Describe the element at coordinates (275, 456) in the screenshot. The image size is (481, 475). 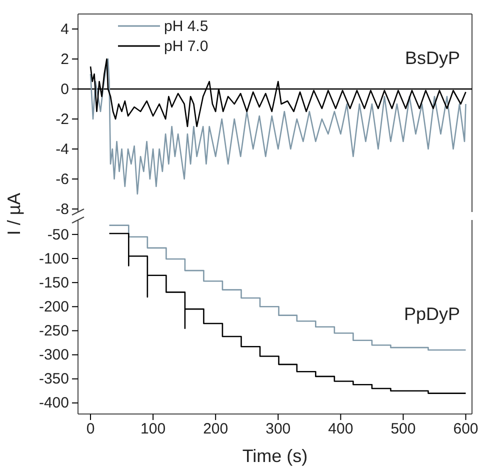
I see `x-axis-title: Time (s)` at that location.